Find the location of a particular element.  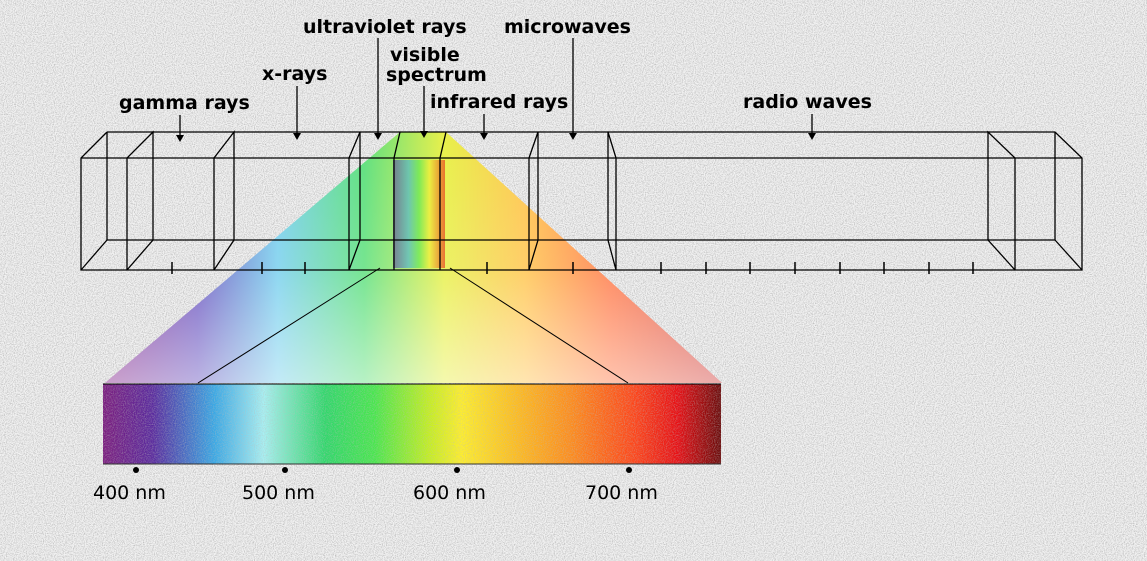

label-ultraviolet-rays: ultraviolet rays is located at coordinates (385, 27).